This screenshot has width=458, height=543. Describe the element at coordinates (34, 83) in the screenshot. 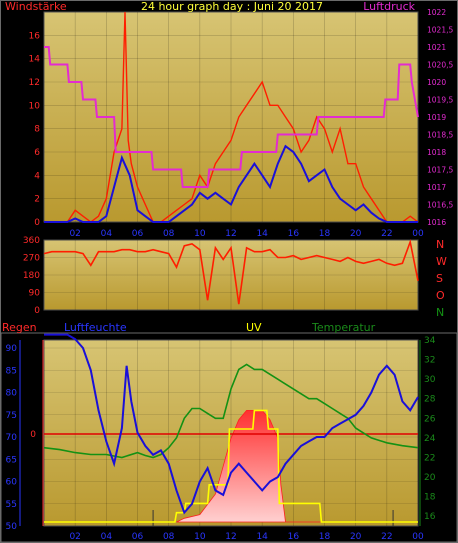

I see `wind-y-tick-label: 12` at that location.